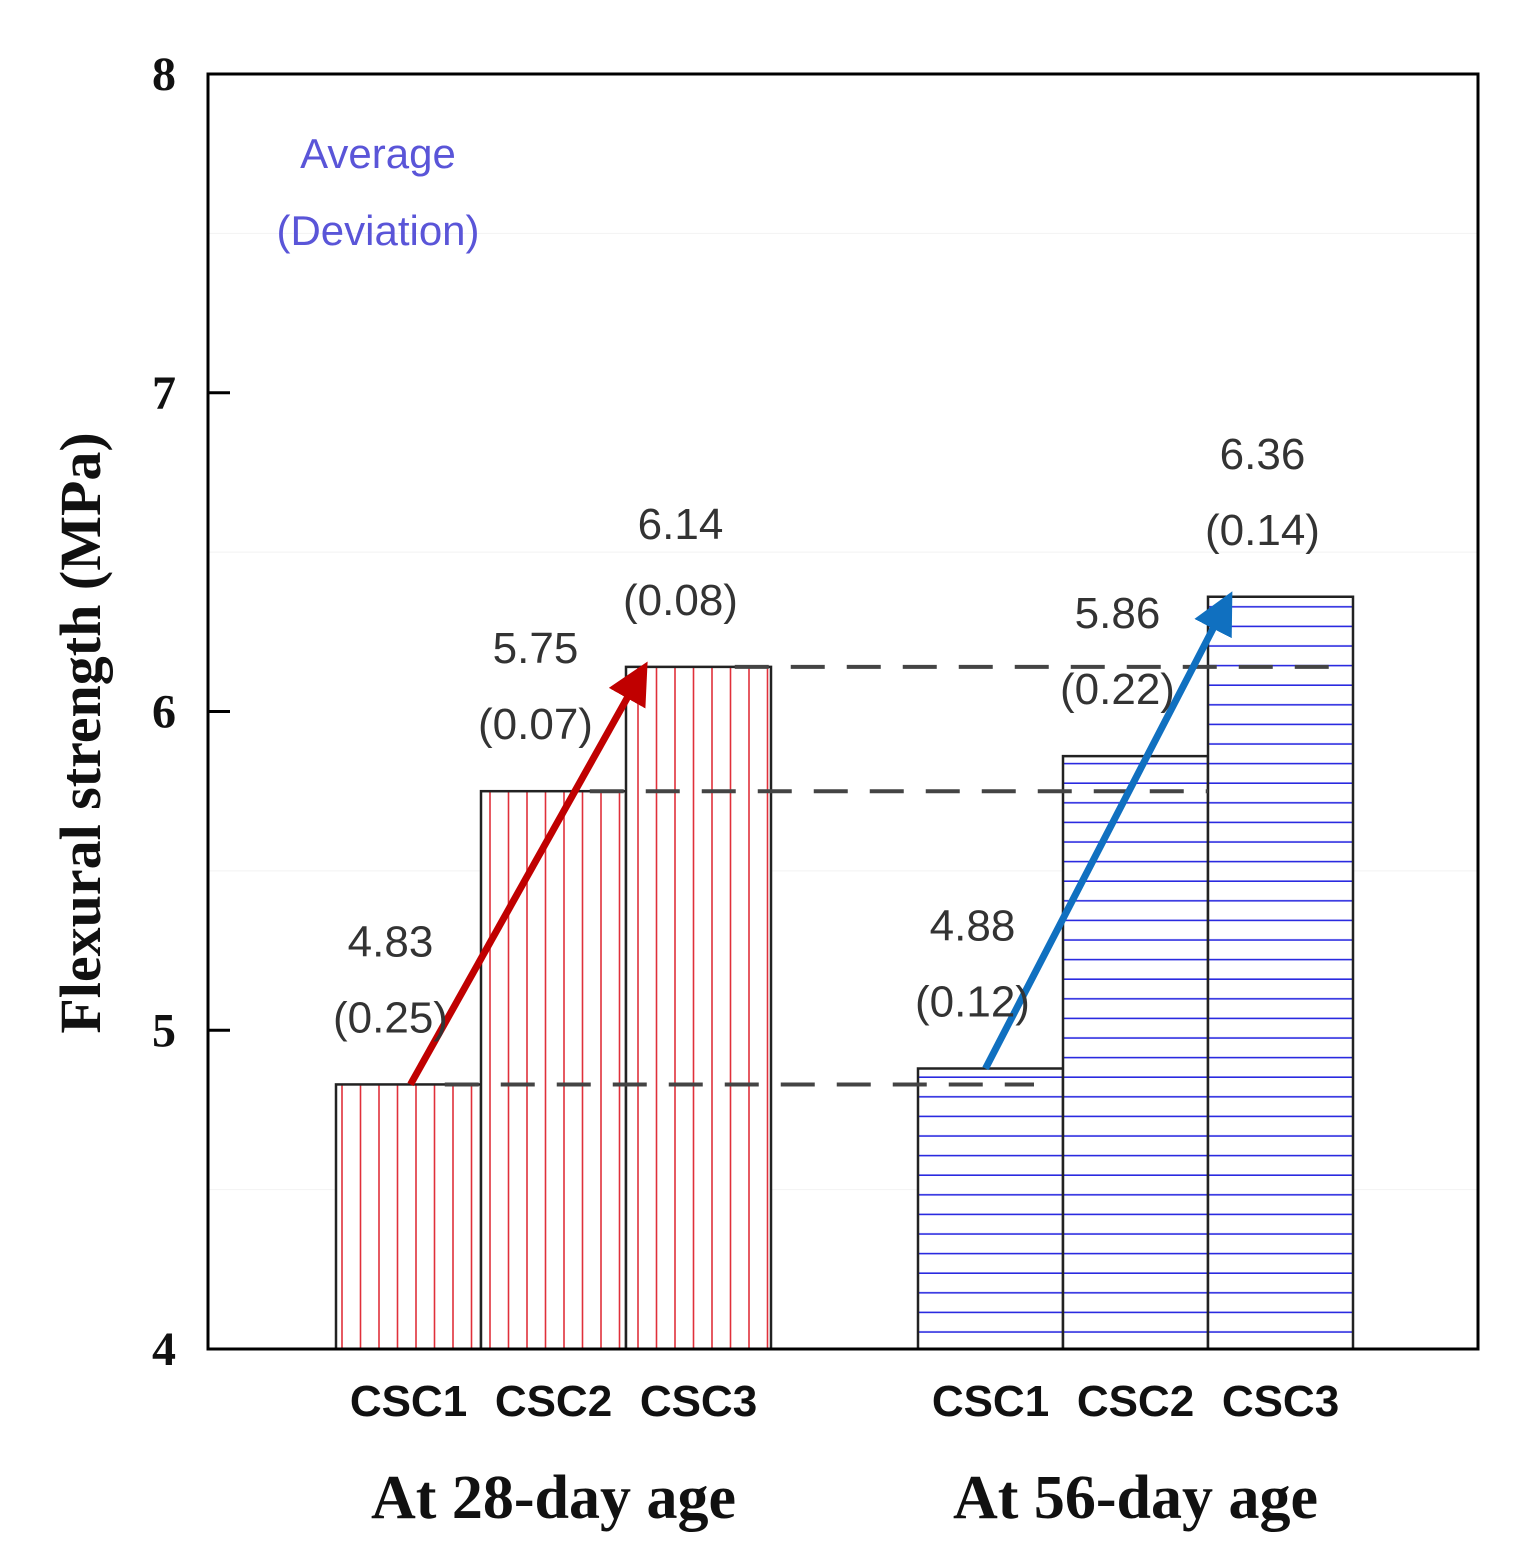 This screenshot has width=1518, height=1556. Describe the element at coordinates (390, 1017) in the screenshot. I see `deviation-label: (0.25)` at that location.